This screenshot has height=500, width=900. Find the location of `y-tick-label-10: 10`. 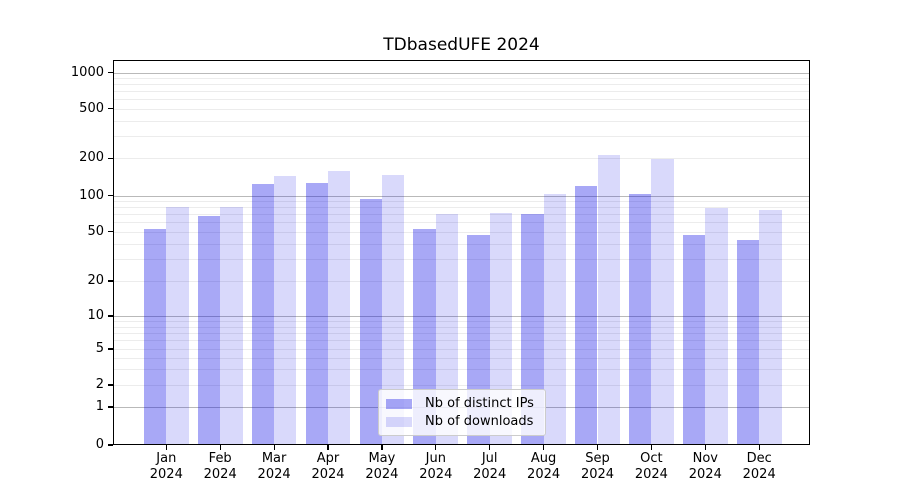

y-tick-label-10: 10 is located at coordinates (95, 315).